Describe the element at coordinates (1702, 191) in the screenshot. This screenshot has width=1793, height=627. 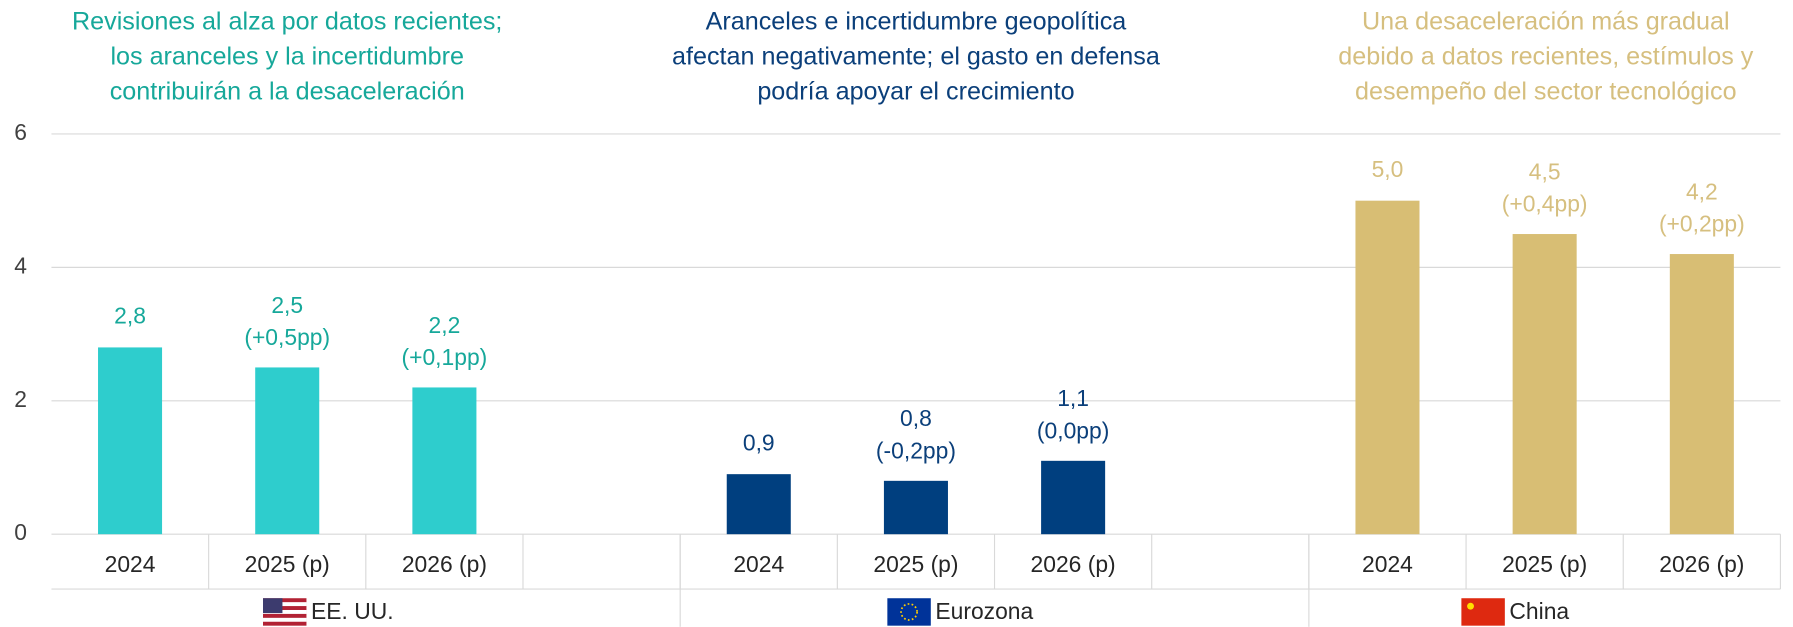
I see `value-label: 4,2` at that location.